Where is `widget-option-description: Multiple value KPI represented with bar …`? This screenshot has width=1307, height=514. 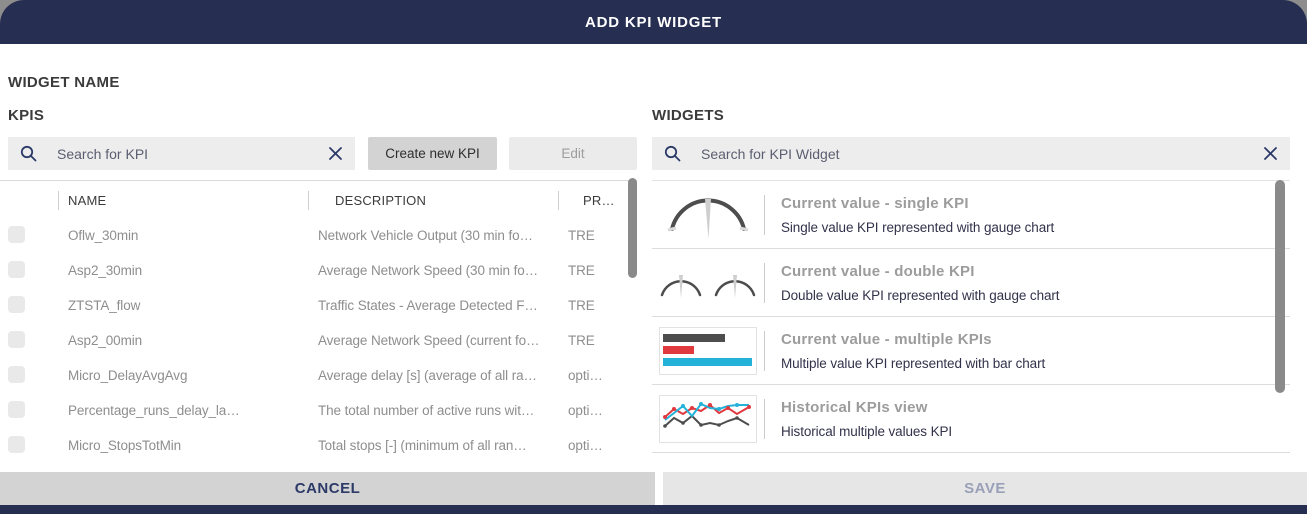 widget-option-description: Multiple value KPI represented with bar … is located at coordinates (913, 363).